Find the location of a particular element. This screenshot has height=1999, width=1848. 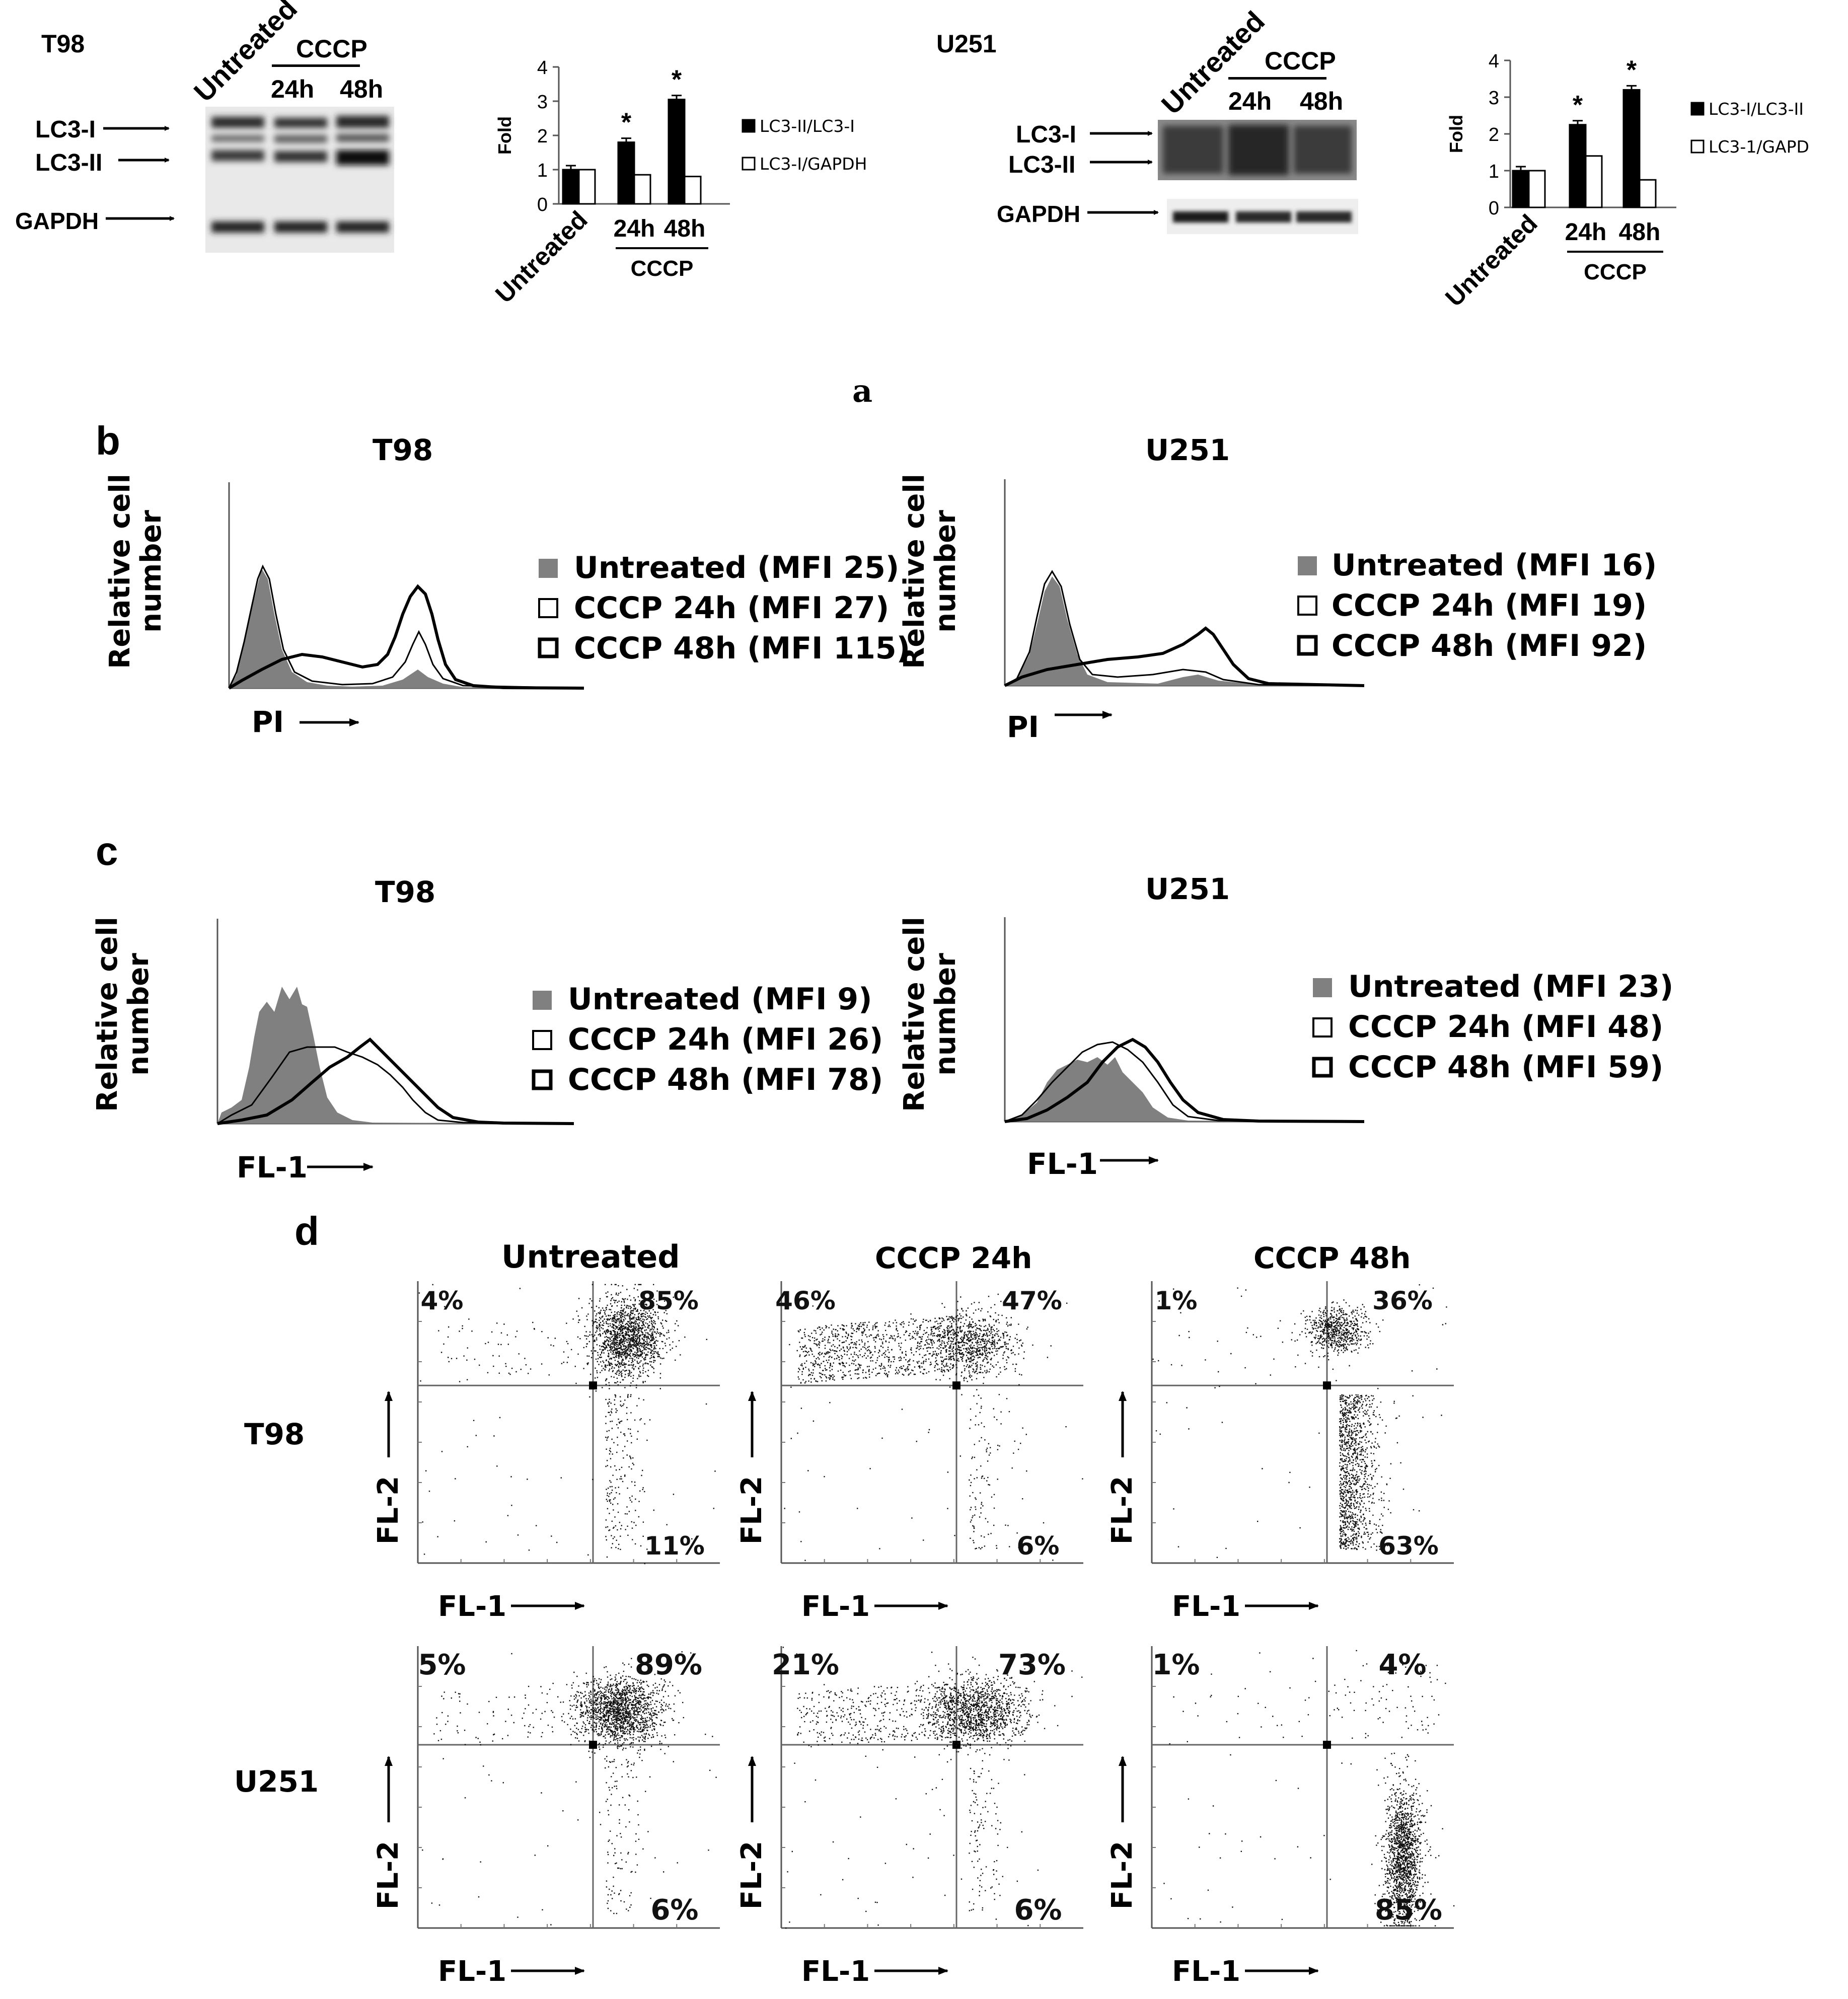

bar-u251-significance-2: * is located at coordinates (1632, 70).